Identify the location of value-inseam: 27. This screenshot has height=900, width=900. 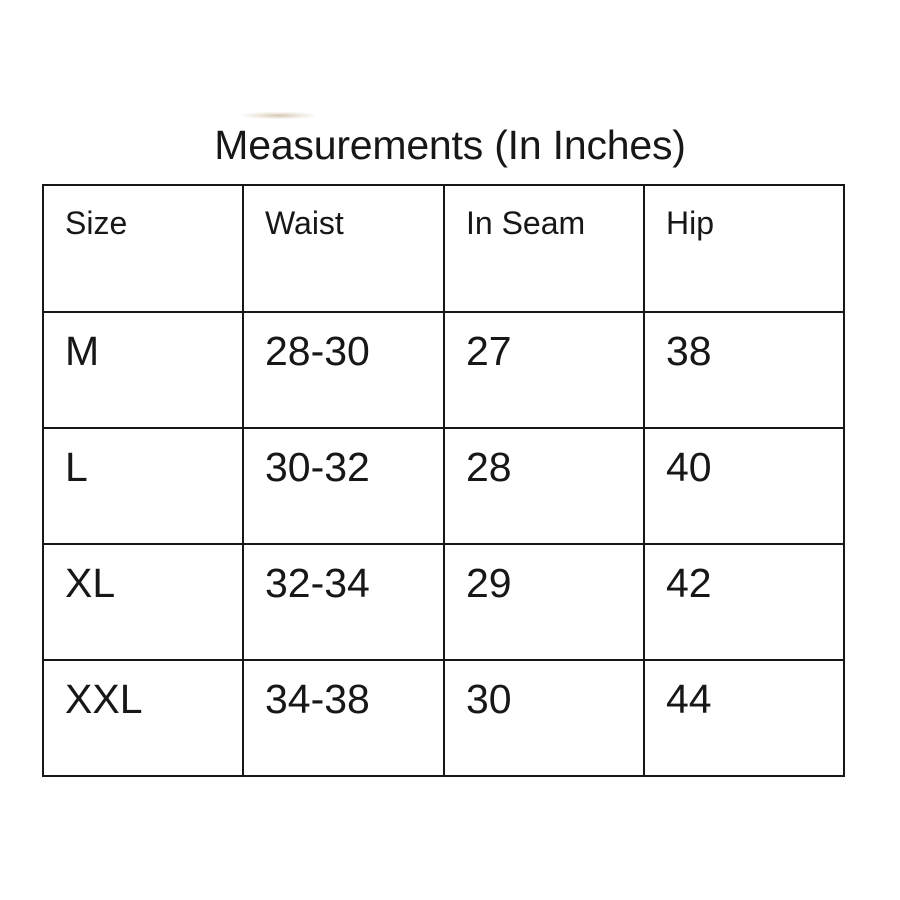
(489, 351).